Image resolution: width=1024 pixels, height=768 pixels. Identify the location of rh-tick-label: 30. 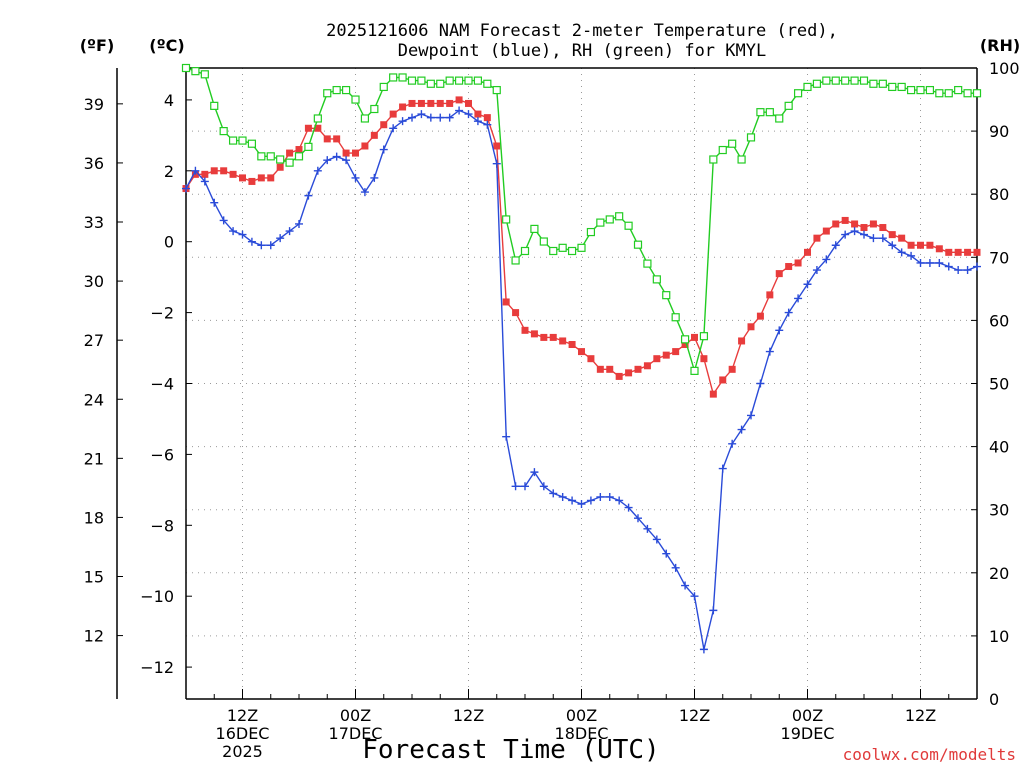
(999, 510).